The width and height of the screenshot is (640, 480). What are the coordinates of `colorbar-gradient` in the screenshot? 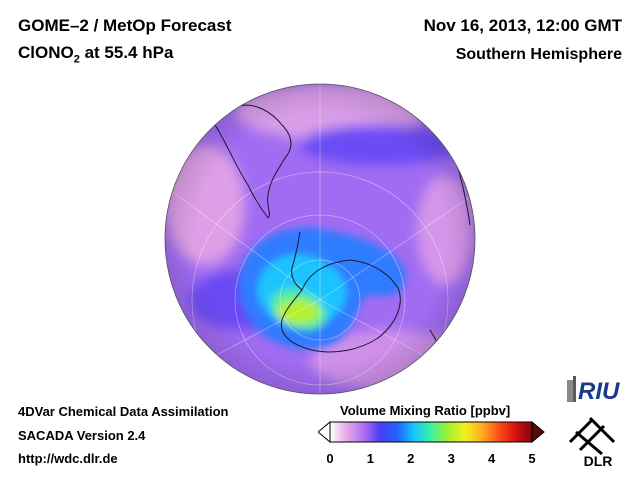 It's located at (431, 432).